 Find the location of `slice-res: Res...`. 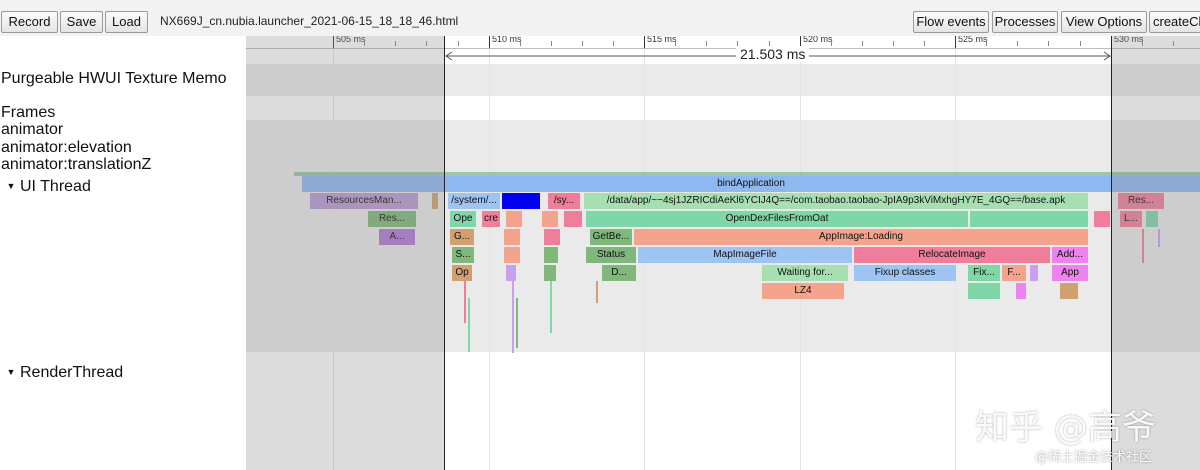

slice-res: Res... is located at coordinates (392, 219).